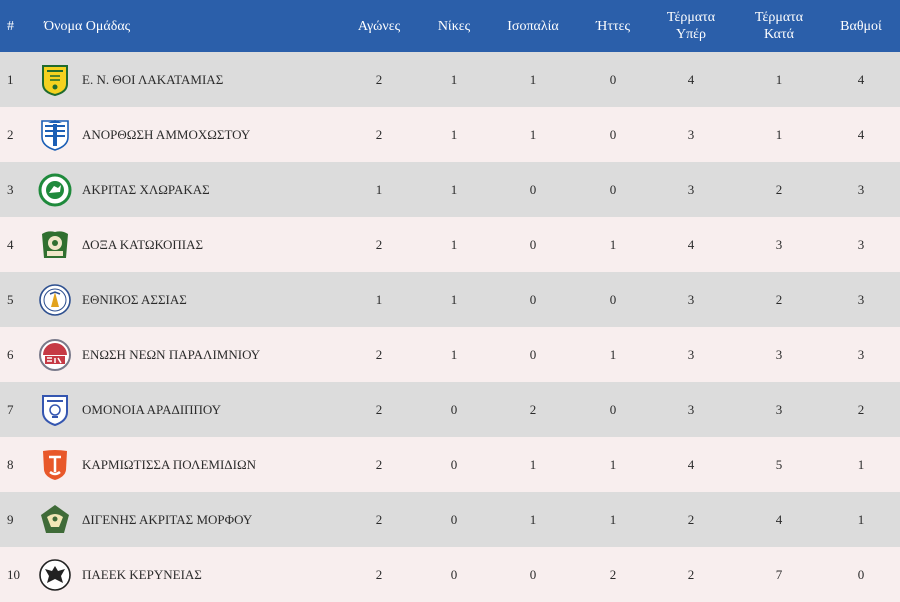  What do you see at coordinates (143, 244) in the screenshot?
I see `team-name: ΔΟΞΑ ΚΑΤΩΚΟΠΙΑΣ` at bounding box center [143, 244].